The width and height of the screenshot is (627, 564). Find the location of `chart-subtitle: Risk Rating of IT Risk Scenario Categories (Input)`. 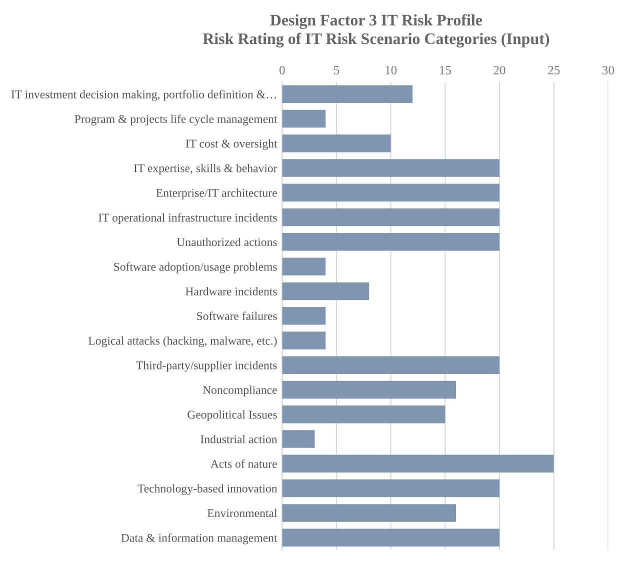

chart-subtitle: Risk Rating of IT Risk Scenario Categories (Input) is located at coordinates (376, 40).